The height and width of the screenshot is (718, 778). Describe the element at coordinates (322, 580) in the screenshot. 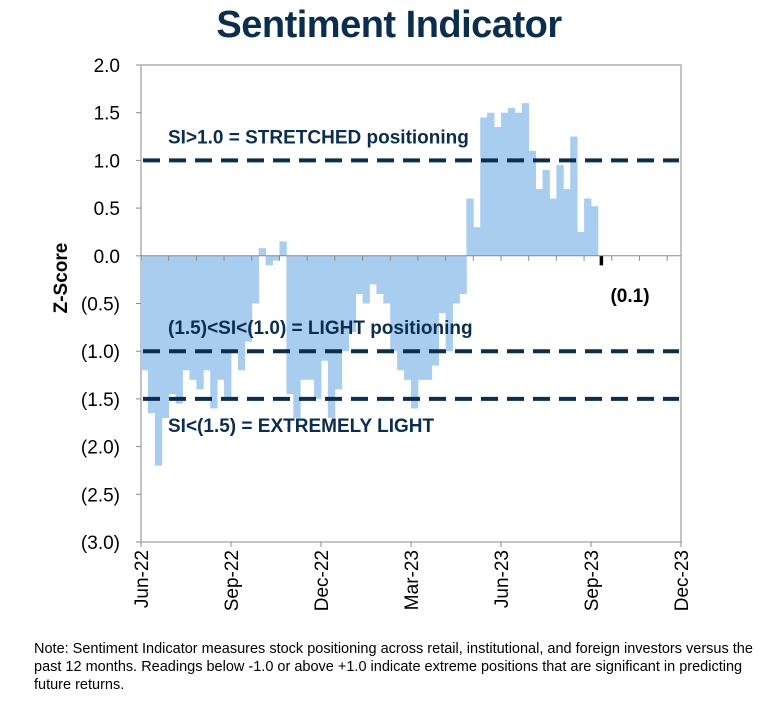

I see `x-tick-label: Dec-22` at that location.